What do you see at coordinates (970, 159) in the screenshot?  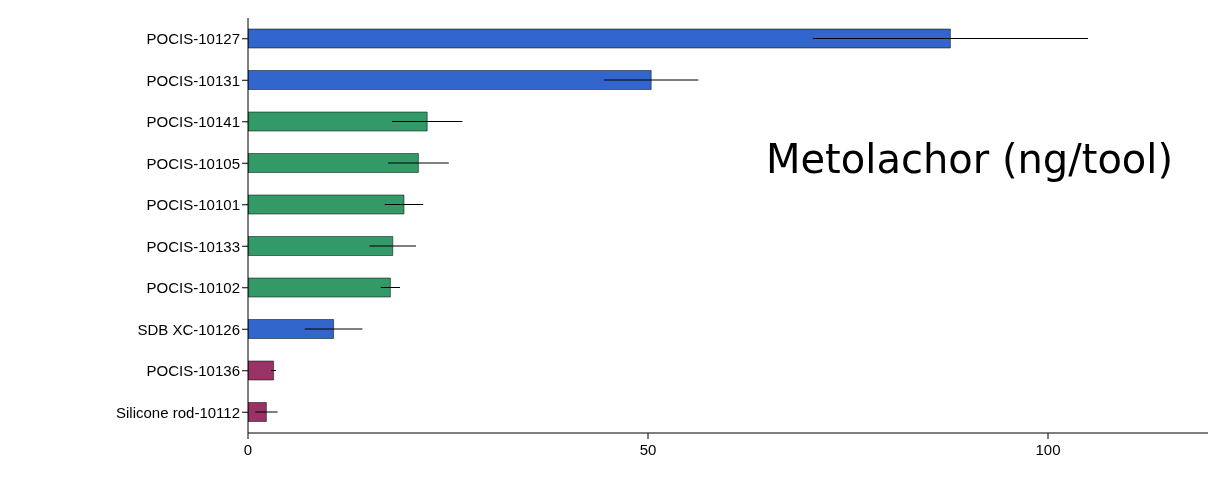 I see `text: Metolachor (ng/tool)` at bounding box center [970, 159].